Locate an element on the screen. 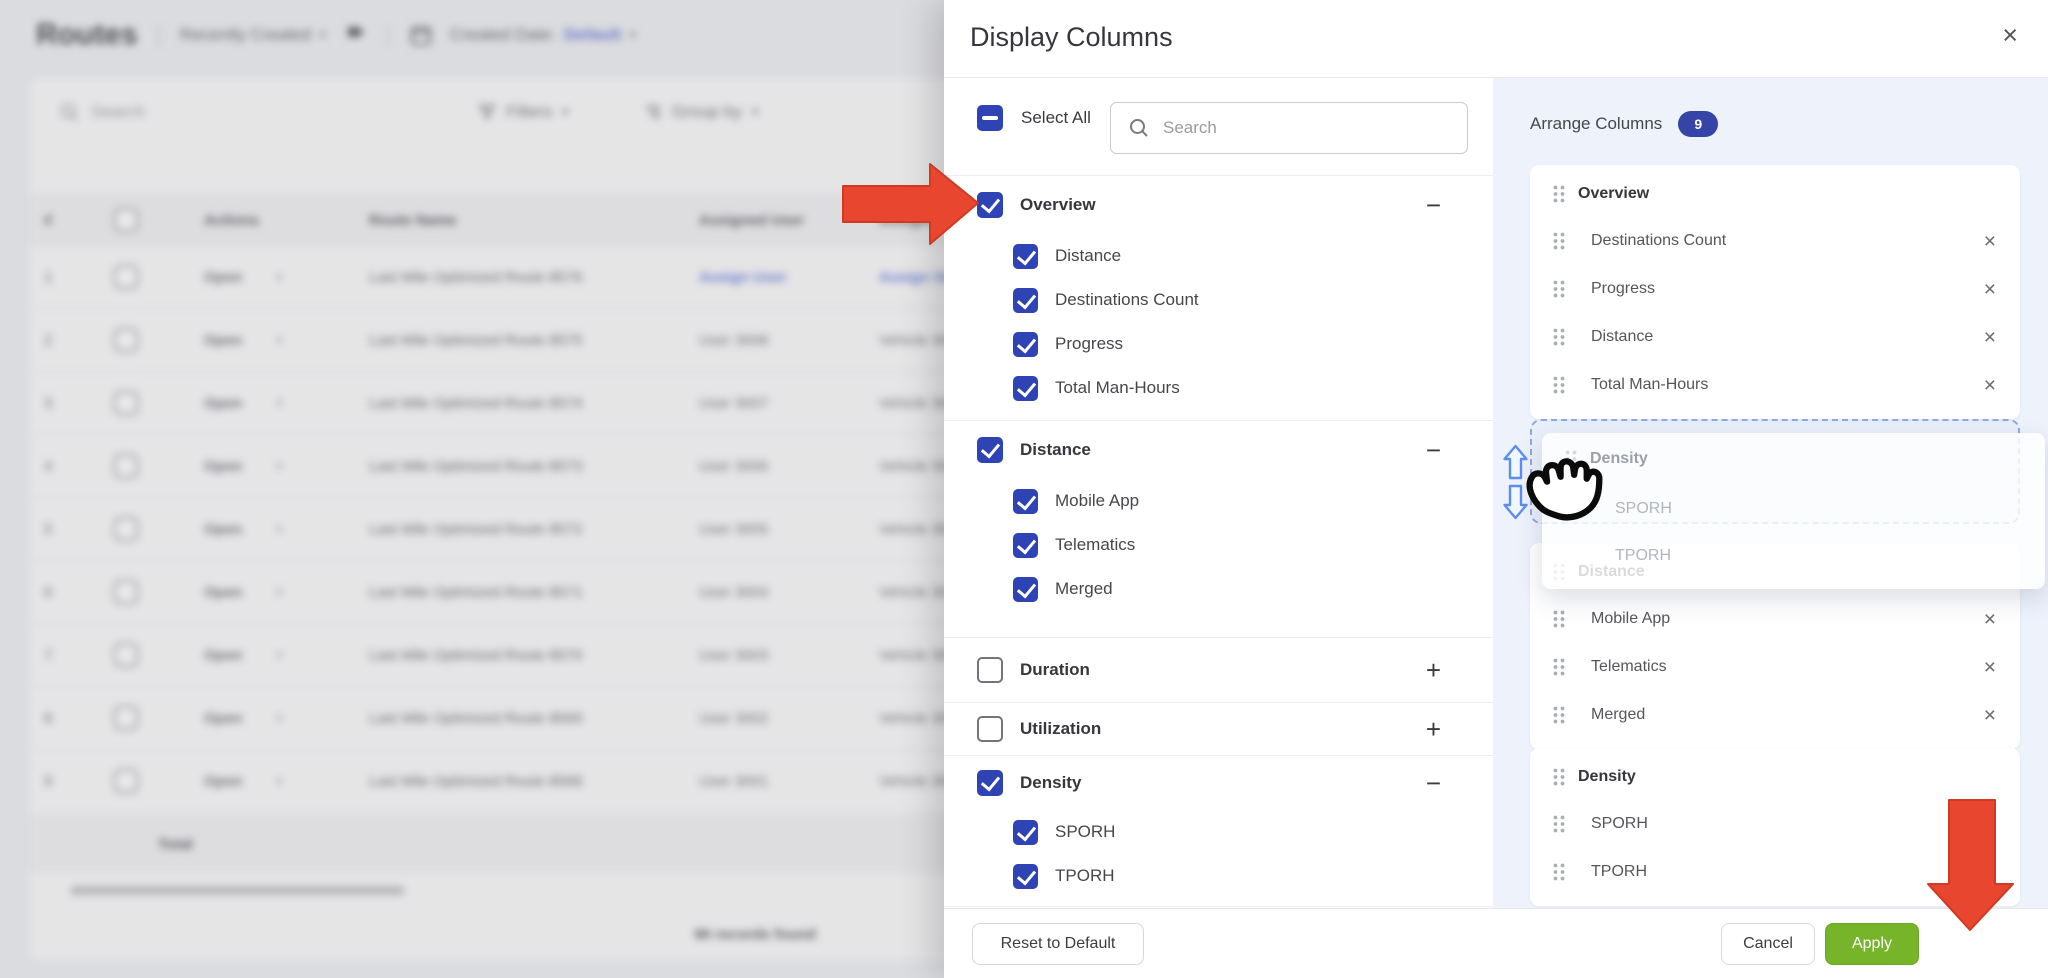  assigned-vehicle: Vehicle 3005 is located at coordinates (922, 529).